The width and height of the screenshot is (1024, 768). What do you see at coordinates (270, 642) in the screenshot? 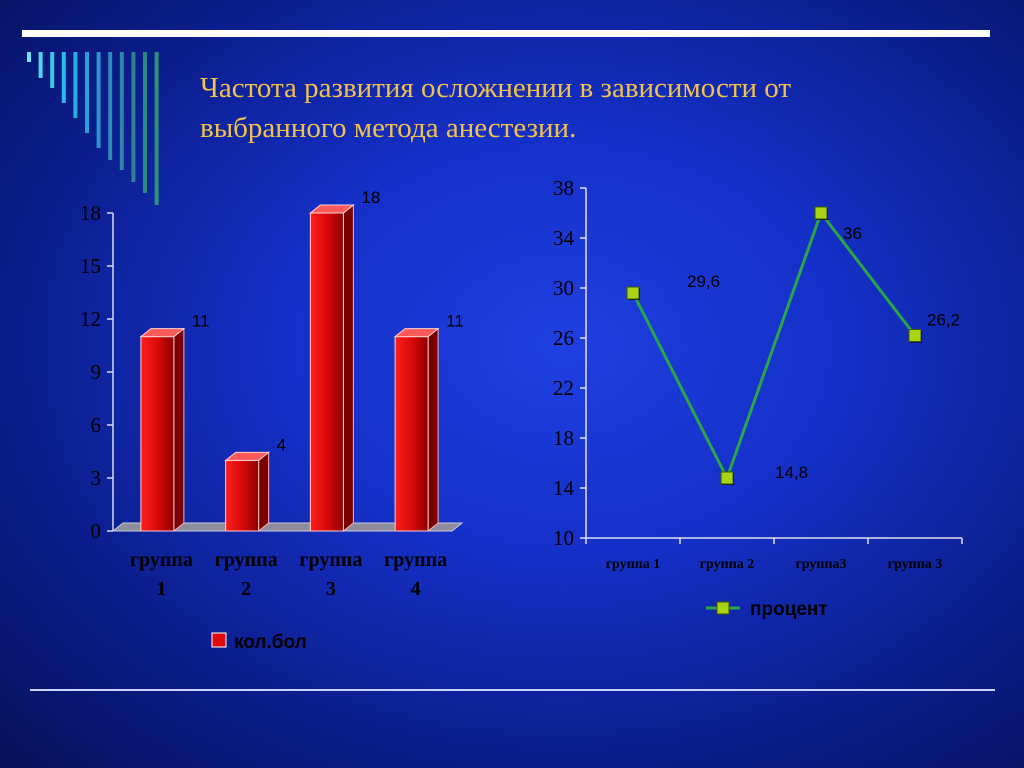
I see `bar-legend-label: кол.бол` at bounding box center [270, 642].